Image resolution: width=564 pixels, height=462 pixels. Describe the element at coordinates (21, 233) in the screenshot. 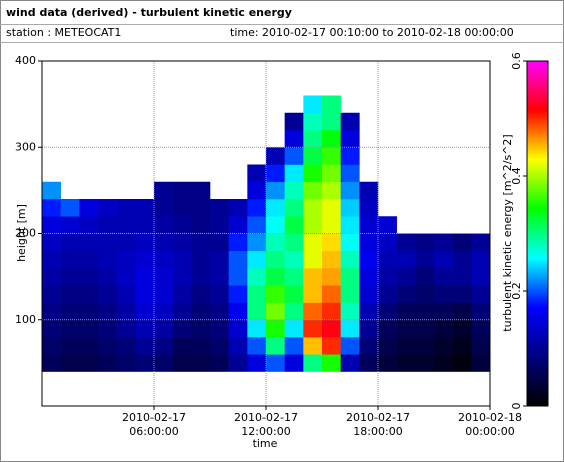

I see `y-axis-label: height [m]` at that location.